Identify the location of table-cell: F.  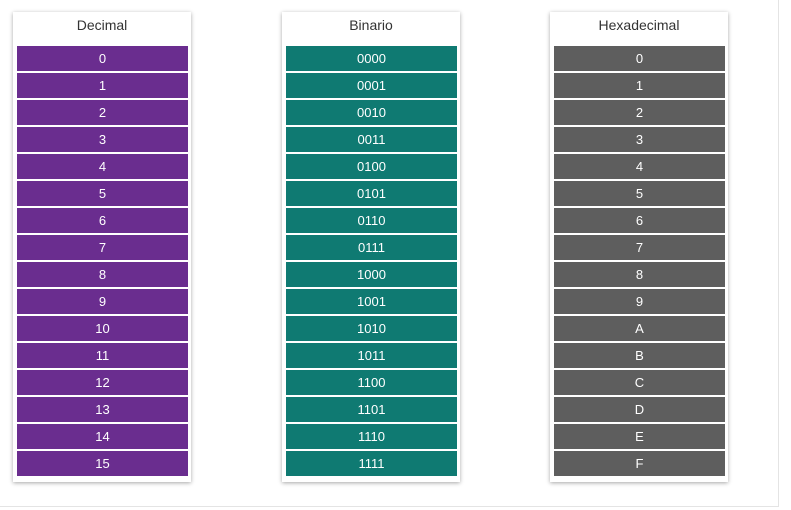
(639, 463).